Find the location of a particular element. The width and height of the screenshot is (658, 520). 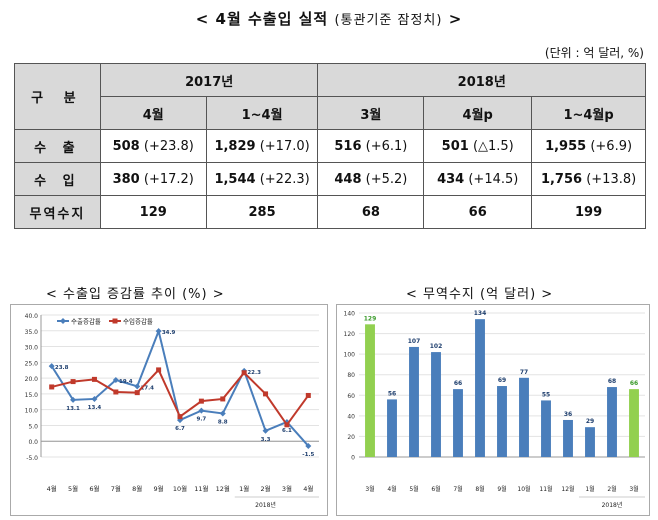

table-cell: 285 is located at coordinates (262, 212).